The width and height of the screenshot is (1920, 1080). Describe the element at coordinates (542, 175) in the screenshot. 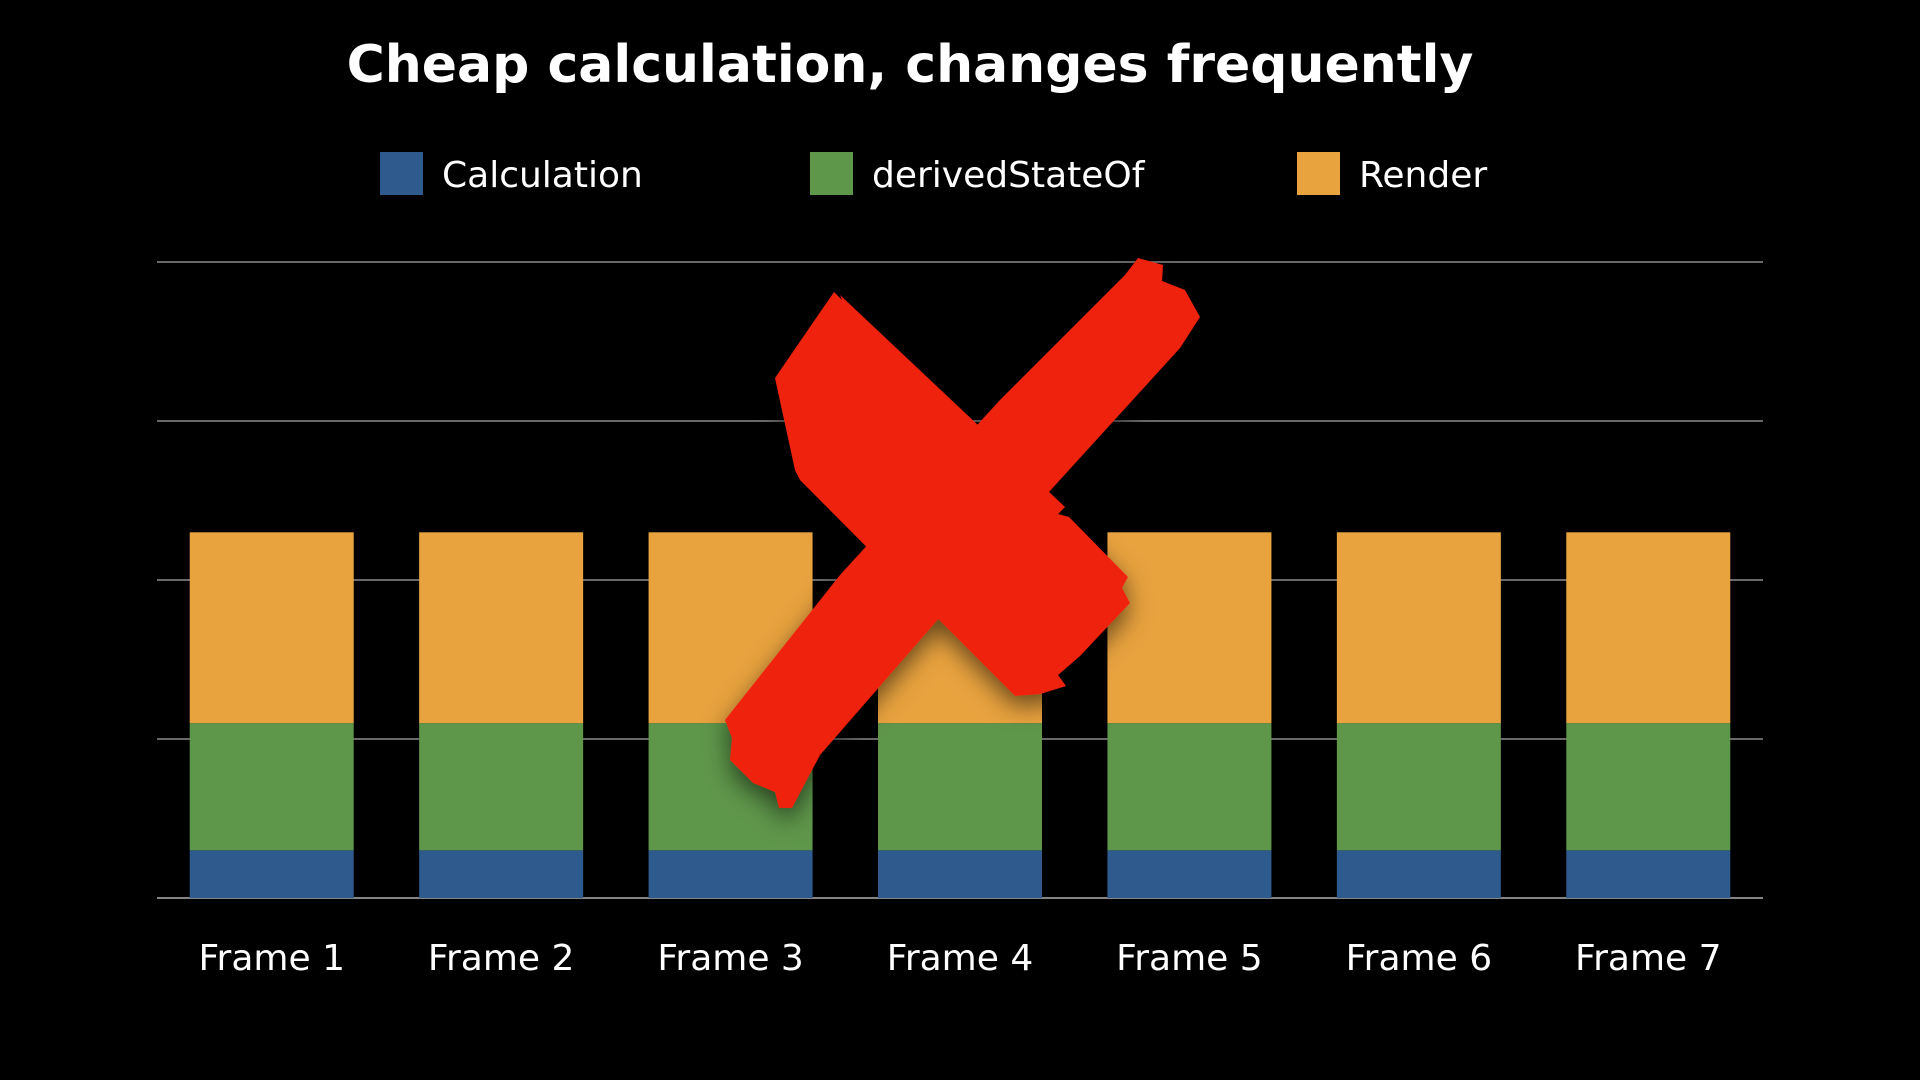

I see `legend-label-calculation: Calculation` at that location.